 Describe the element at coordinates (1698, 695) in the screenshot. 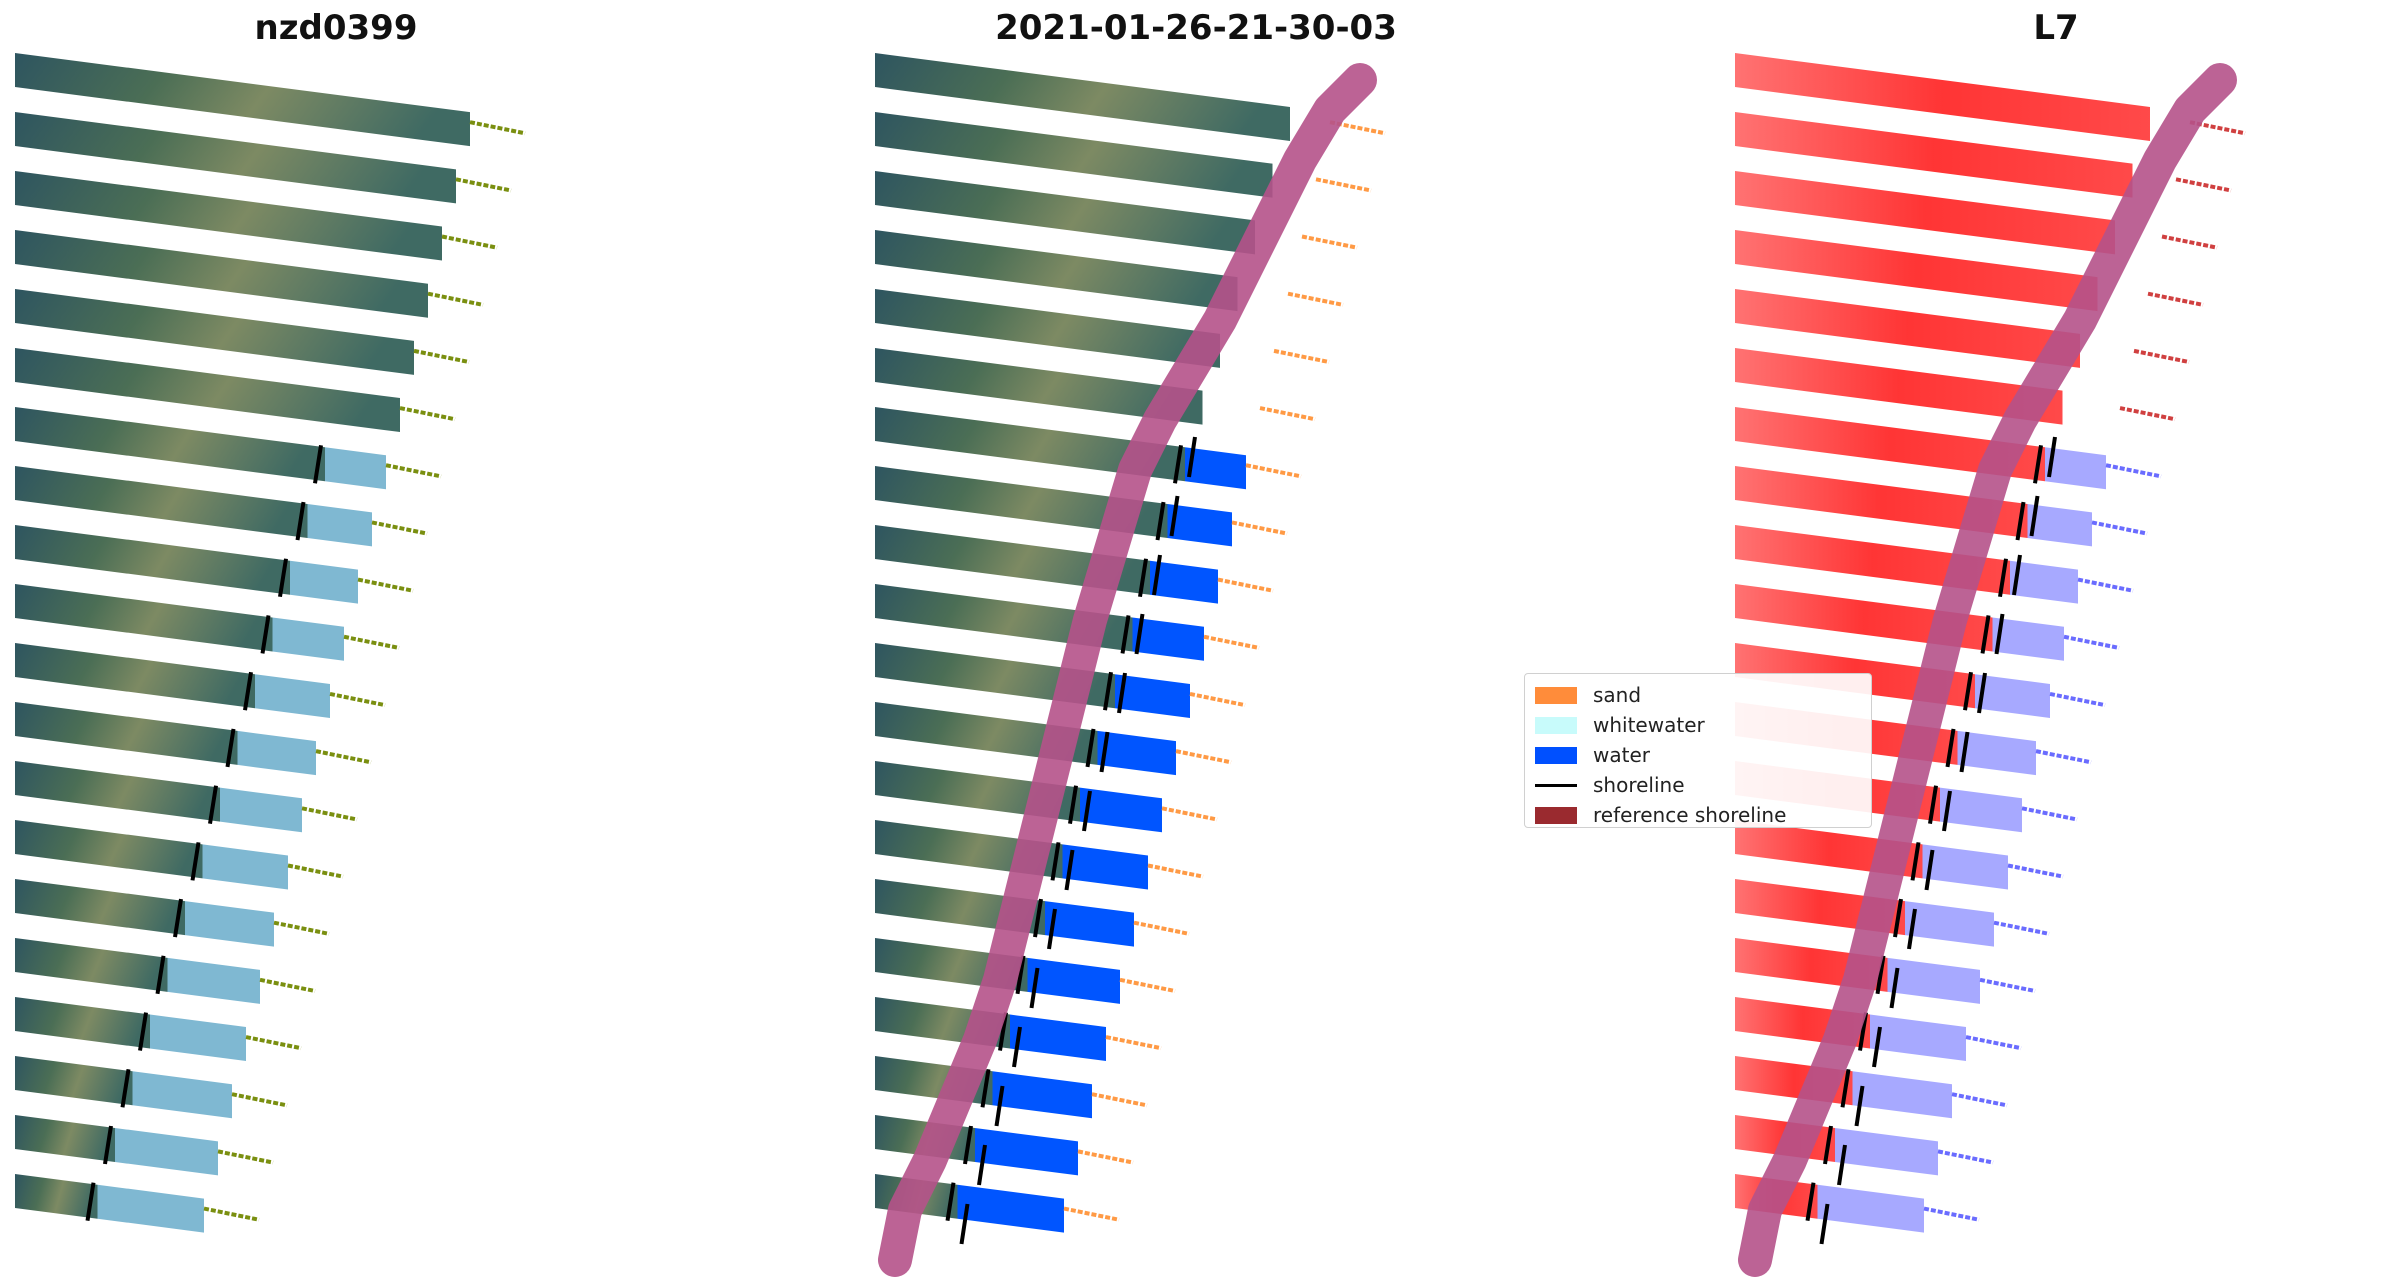

I see `legend-item-sand: sand` at that location.